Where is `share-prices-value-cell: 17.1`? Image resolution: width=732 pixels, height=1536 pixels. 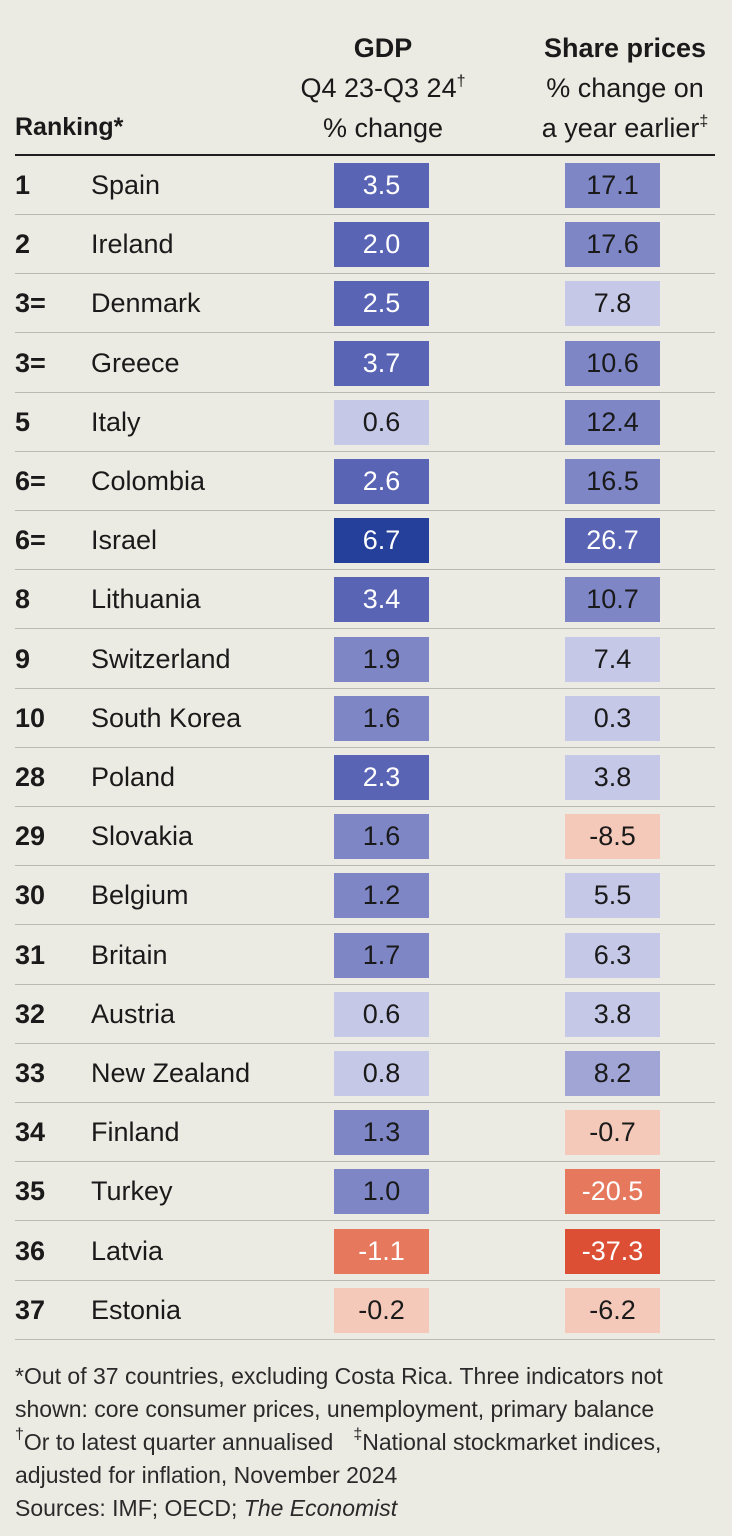
share-prices-value-cell: 17.1 is located at coordinates (612, 185).